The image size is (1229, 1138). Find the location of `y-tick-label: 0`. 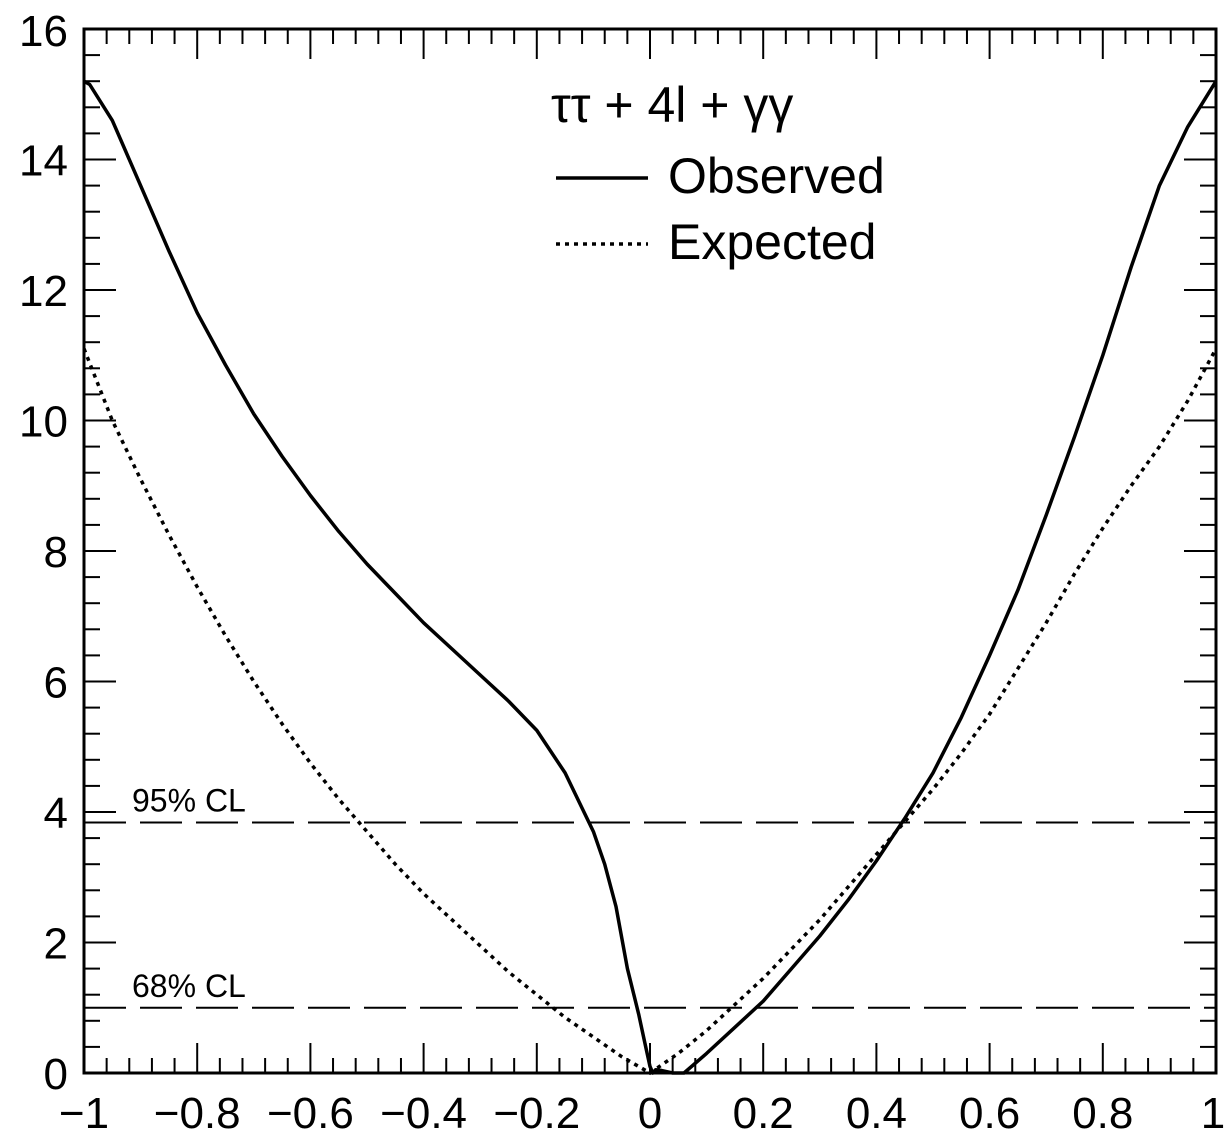

y-tick-label: 0 is located at coordinates (56, 1074).